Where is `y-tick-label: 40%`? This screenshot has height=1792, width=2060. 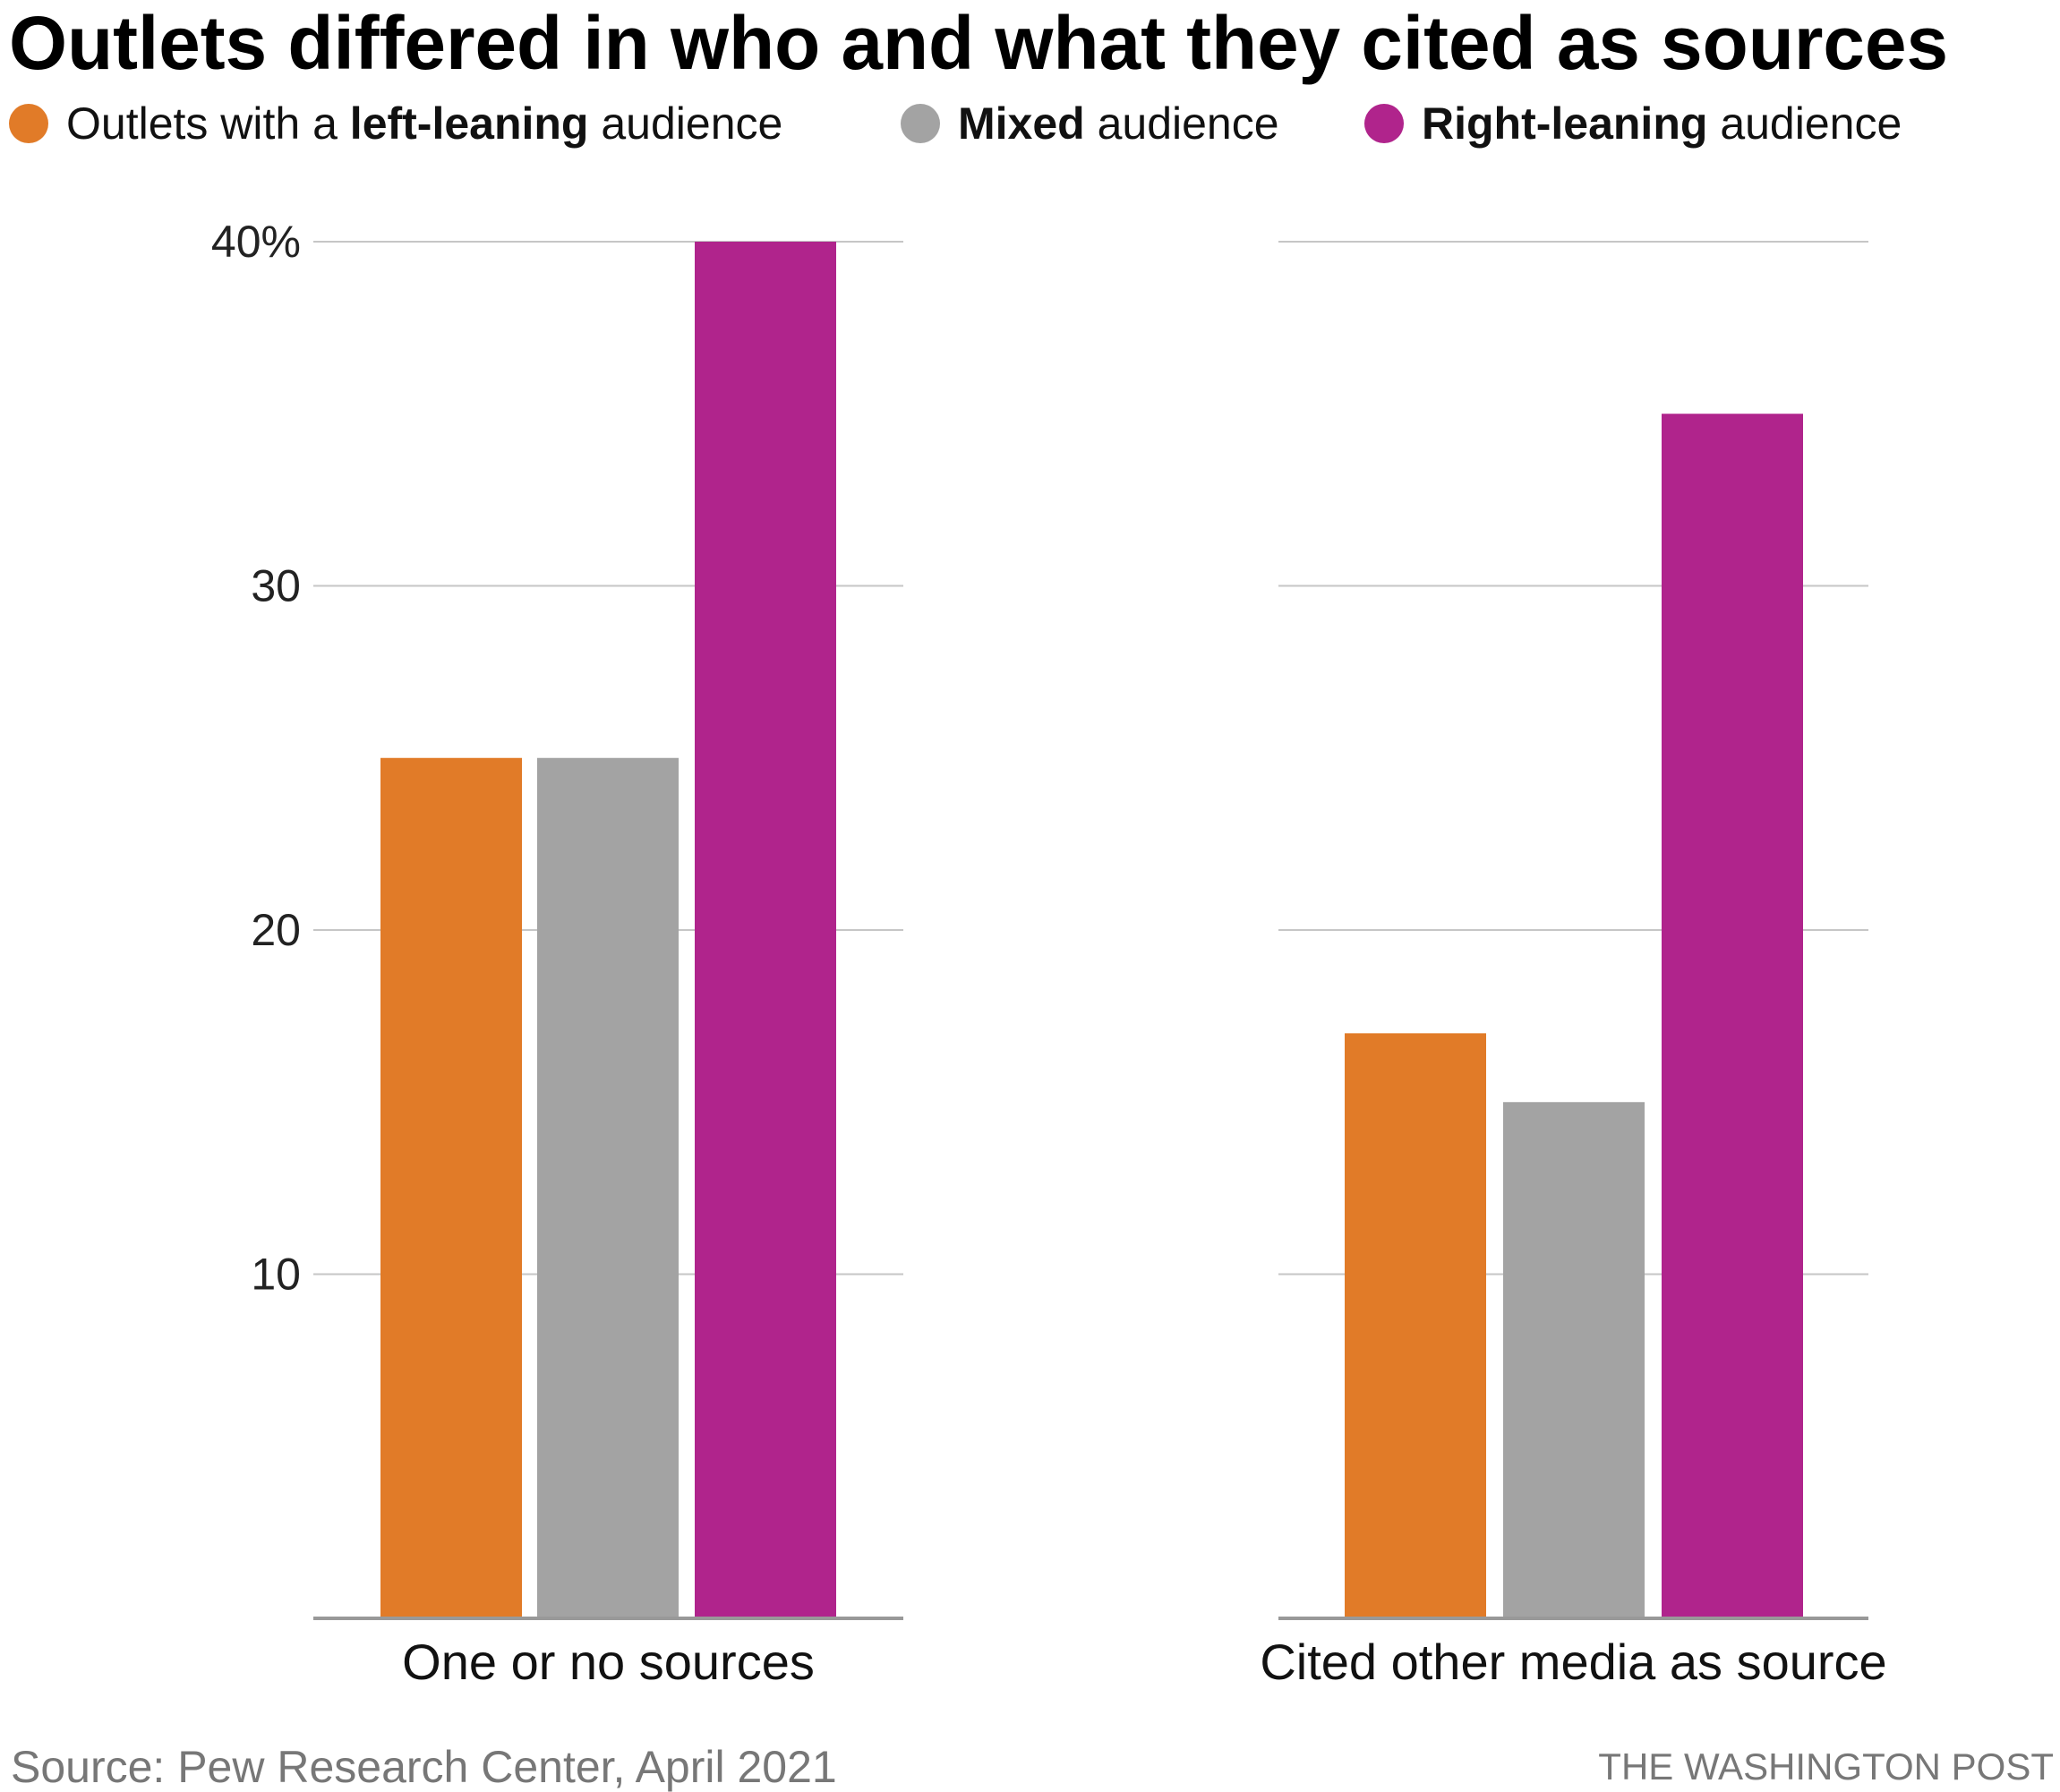
y-tick-label: 40% is located at coordinates (256, 242).